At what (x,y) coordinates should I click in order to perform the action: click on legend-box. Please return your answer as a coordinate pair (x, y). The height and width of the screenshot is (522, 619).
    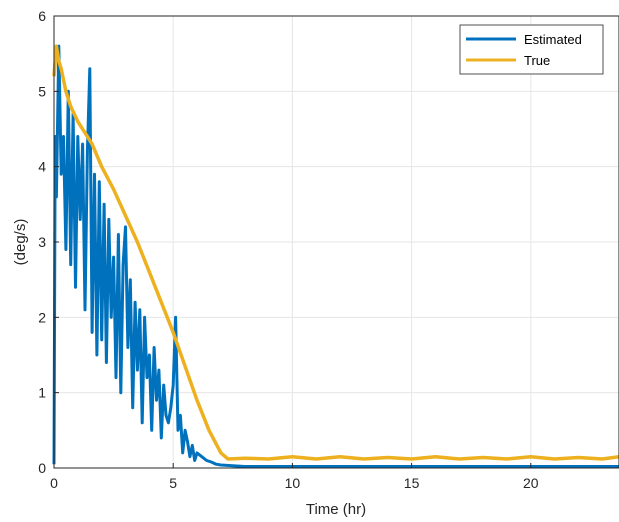
    Looking at the image, I should click on (531, 49).